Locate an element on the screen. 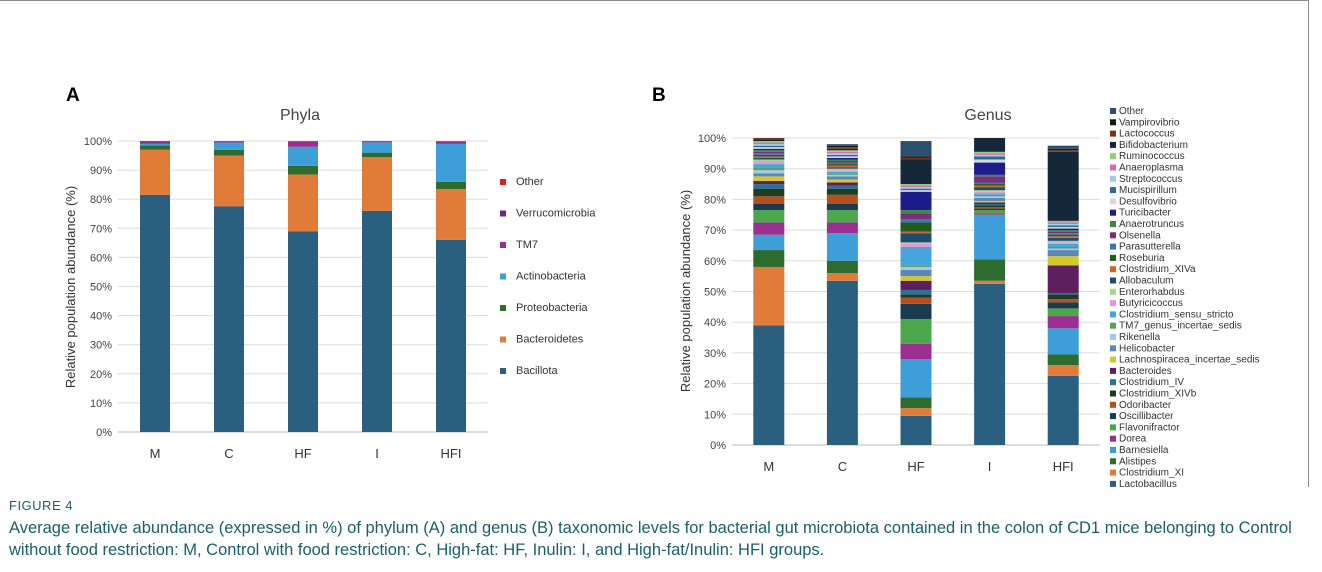 The height and width of the screenshot is (572, 1322). phyla-ytick-label: 10% is located at coordinates (101, 404).